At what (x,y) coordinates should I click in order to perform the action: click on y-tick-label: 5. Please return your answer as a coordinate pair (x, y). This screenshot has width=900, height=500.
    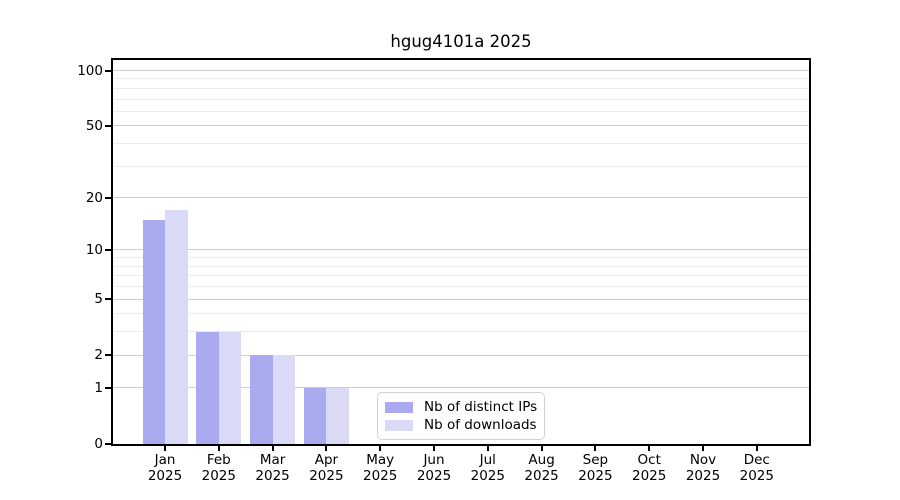
    Looking at the image, I should click on (98, 299).